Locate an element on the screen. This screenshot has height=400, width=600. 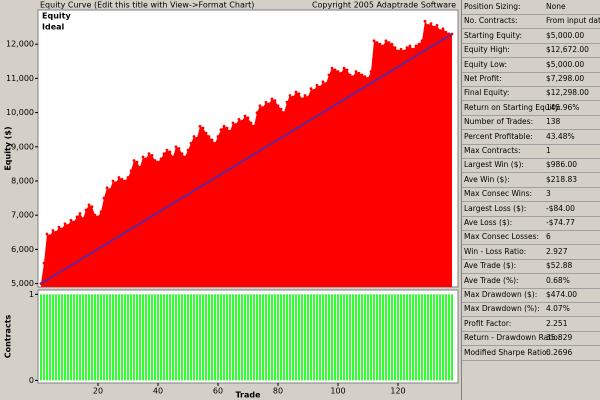
stat-value: $12,672.00 is located at coordinates (567, 50).